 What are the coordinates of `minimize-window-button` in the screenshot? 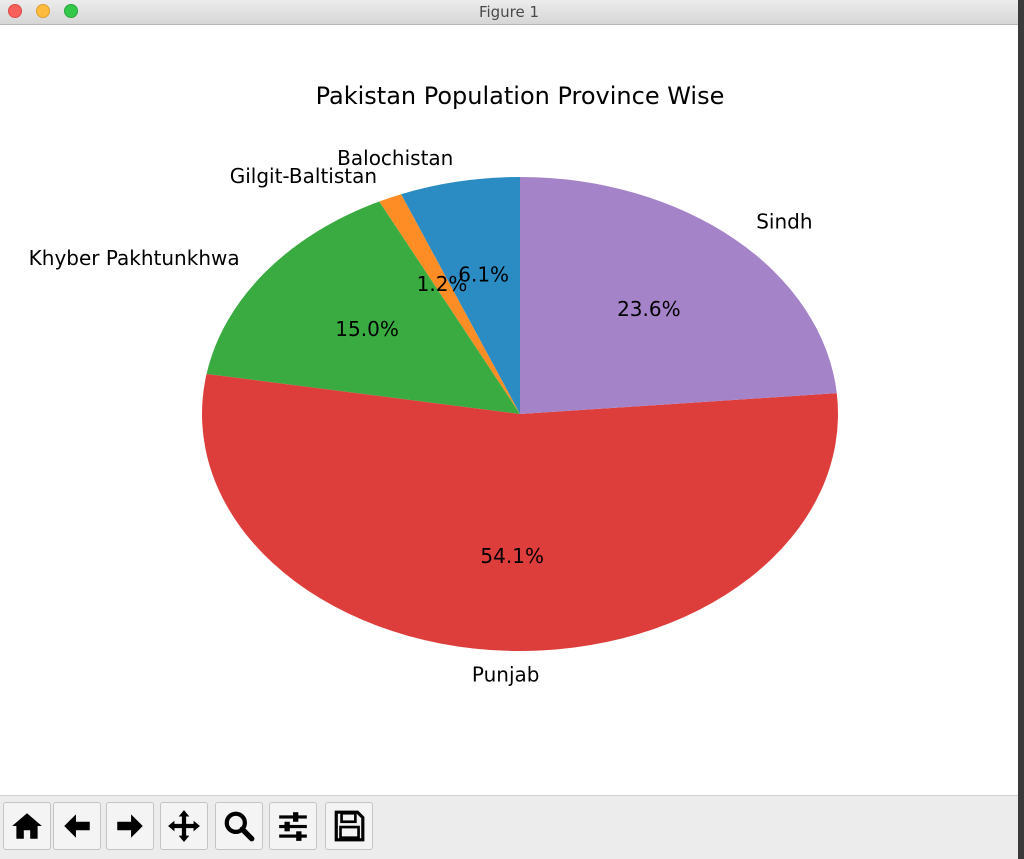 It's located at (43, 11).